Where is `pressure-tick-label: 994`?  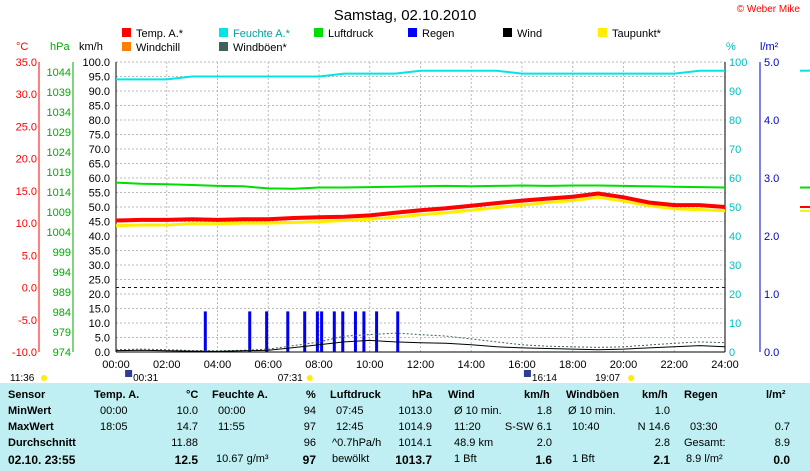
pressure-tick-label: 994 is located at coordinates (62, 273).